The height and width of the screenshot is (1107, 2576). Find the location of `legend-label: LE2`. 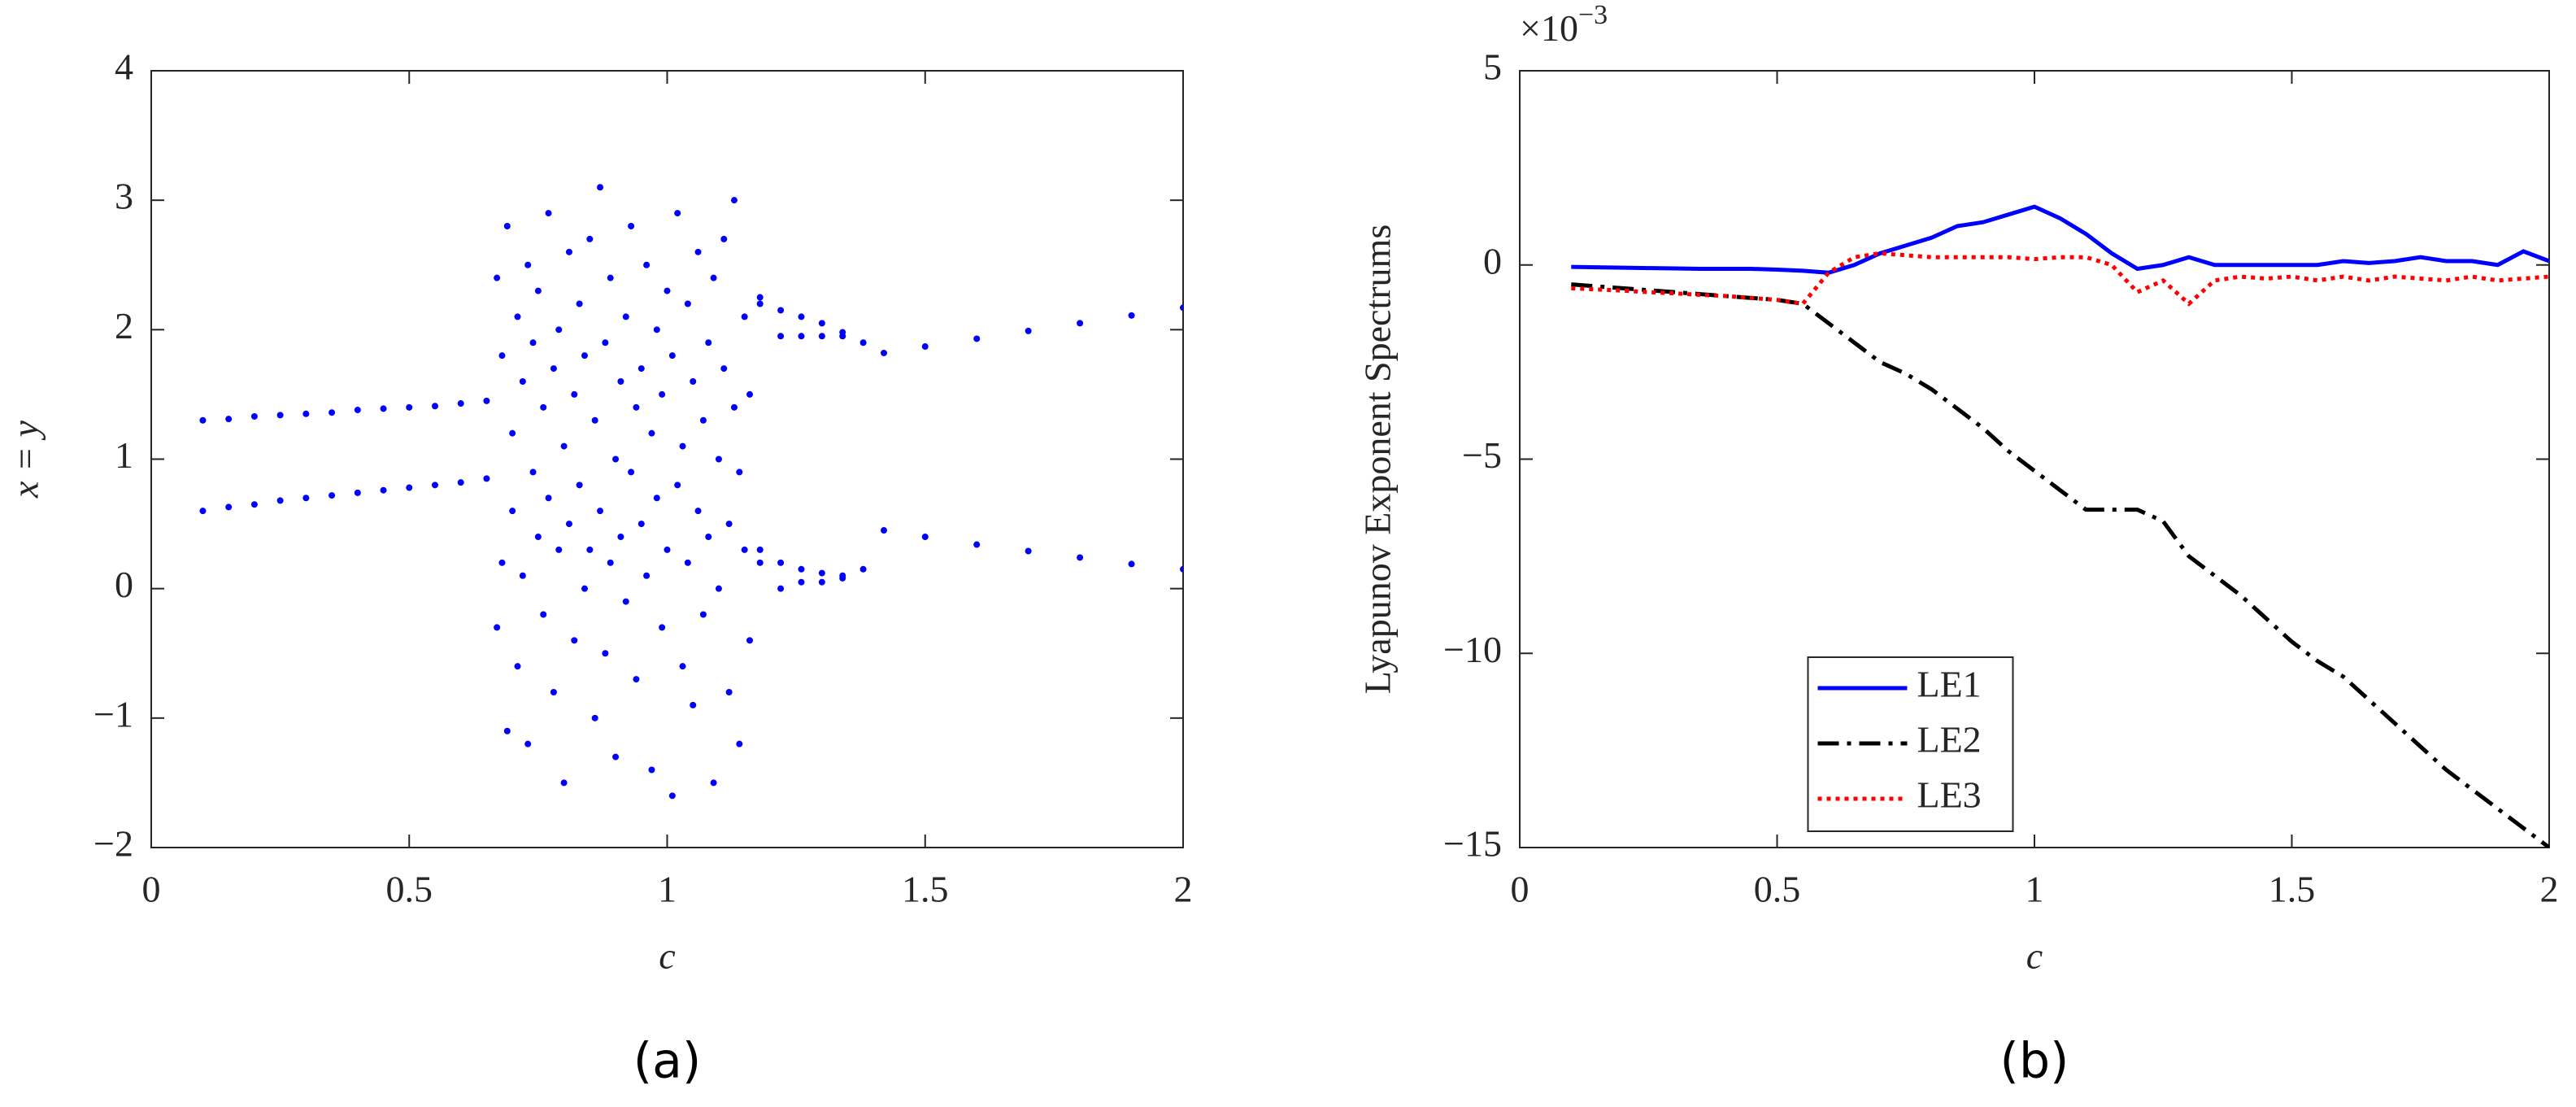

legend-label: LE2 is located at coordinates (1949, 740).